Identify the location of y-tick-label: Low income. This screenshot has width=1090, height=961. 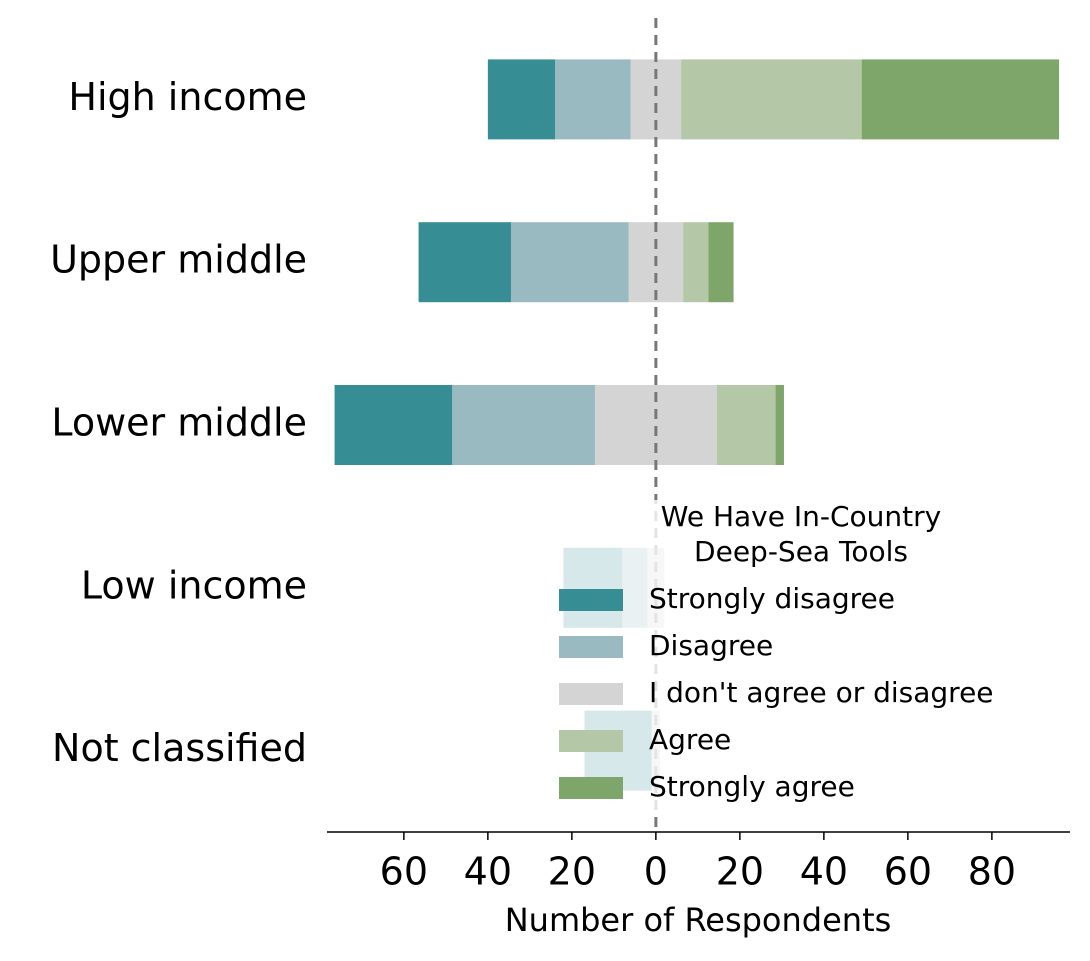
(194, 585).